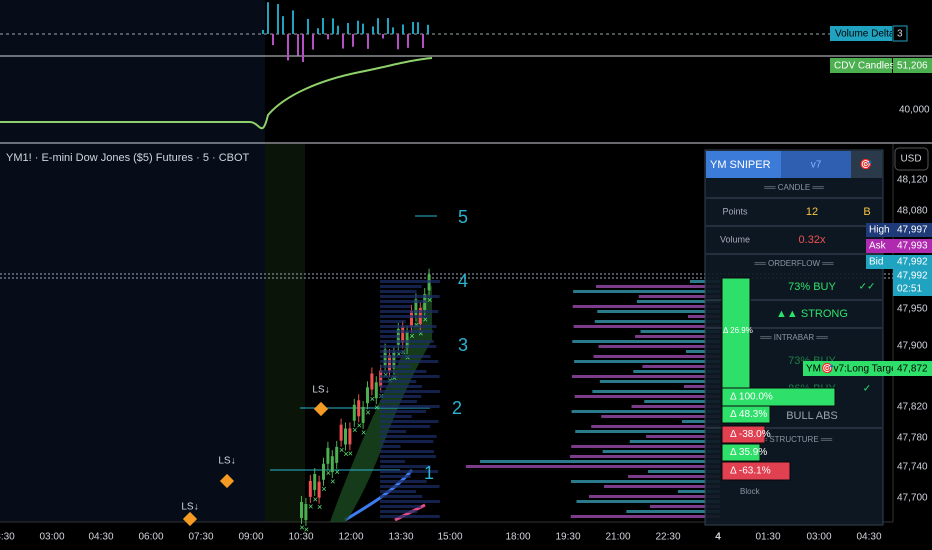 Image resolution: width=932 pixels, height=550 pixels. I want to click on long-target-price-box, so click(912, 368).